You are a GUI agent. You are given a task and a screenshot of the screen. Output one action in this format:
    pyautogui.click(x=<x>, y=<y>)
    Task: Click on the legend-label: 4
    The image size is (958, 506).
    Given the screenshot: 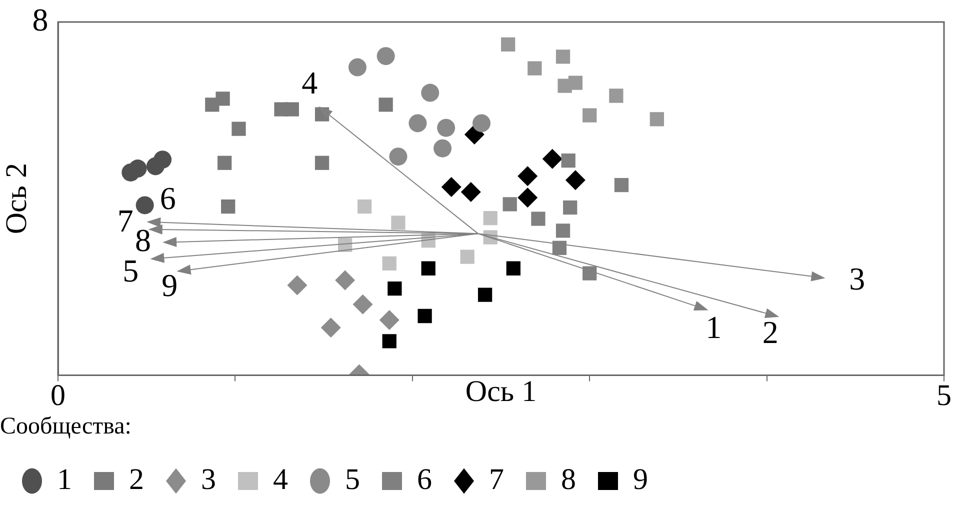 What is the action you would take?
    pyautogui.click(x=280, y=479)
    